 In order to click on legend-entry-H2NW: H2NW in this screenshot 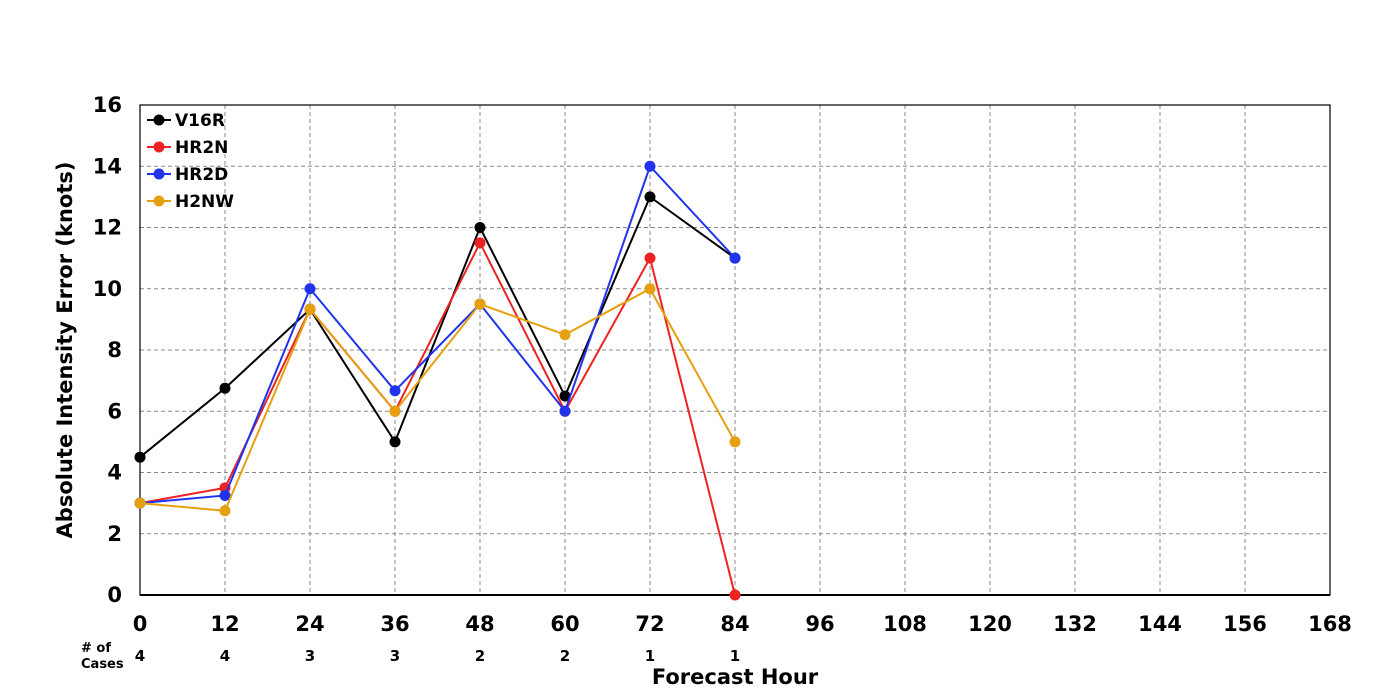, I will do `click(190, 202)`.